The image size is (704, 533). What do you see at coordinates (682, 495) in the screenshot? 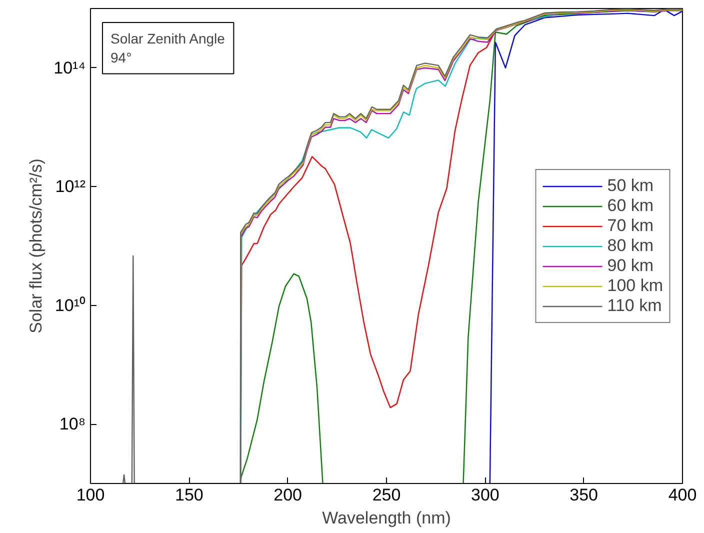
I see `x-tick-label: 400` at bounding box center [682, 495].